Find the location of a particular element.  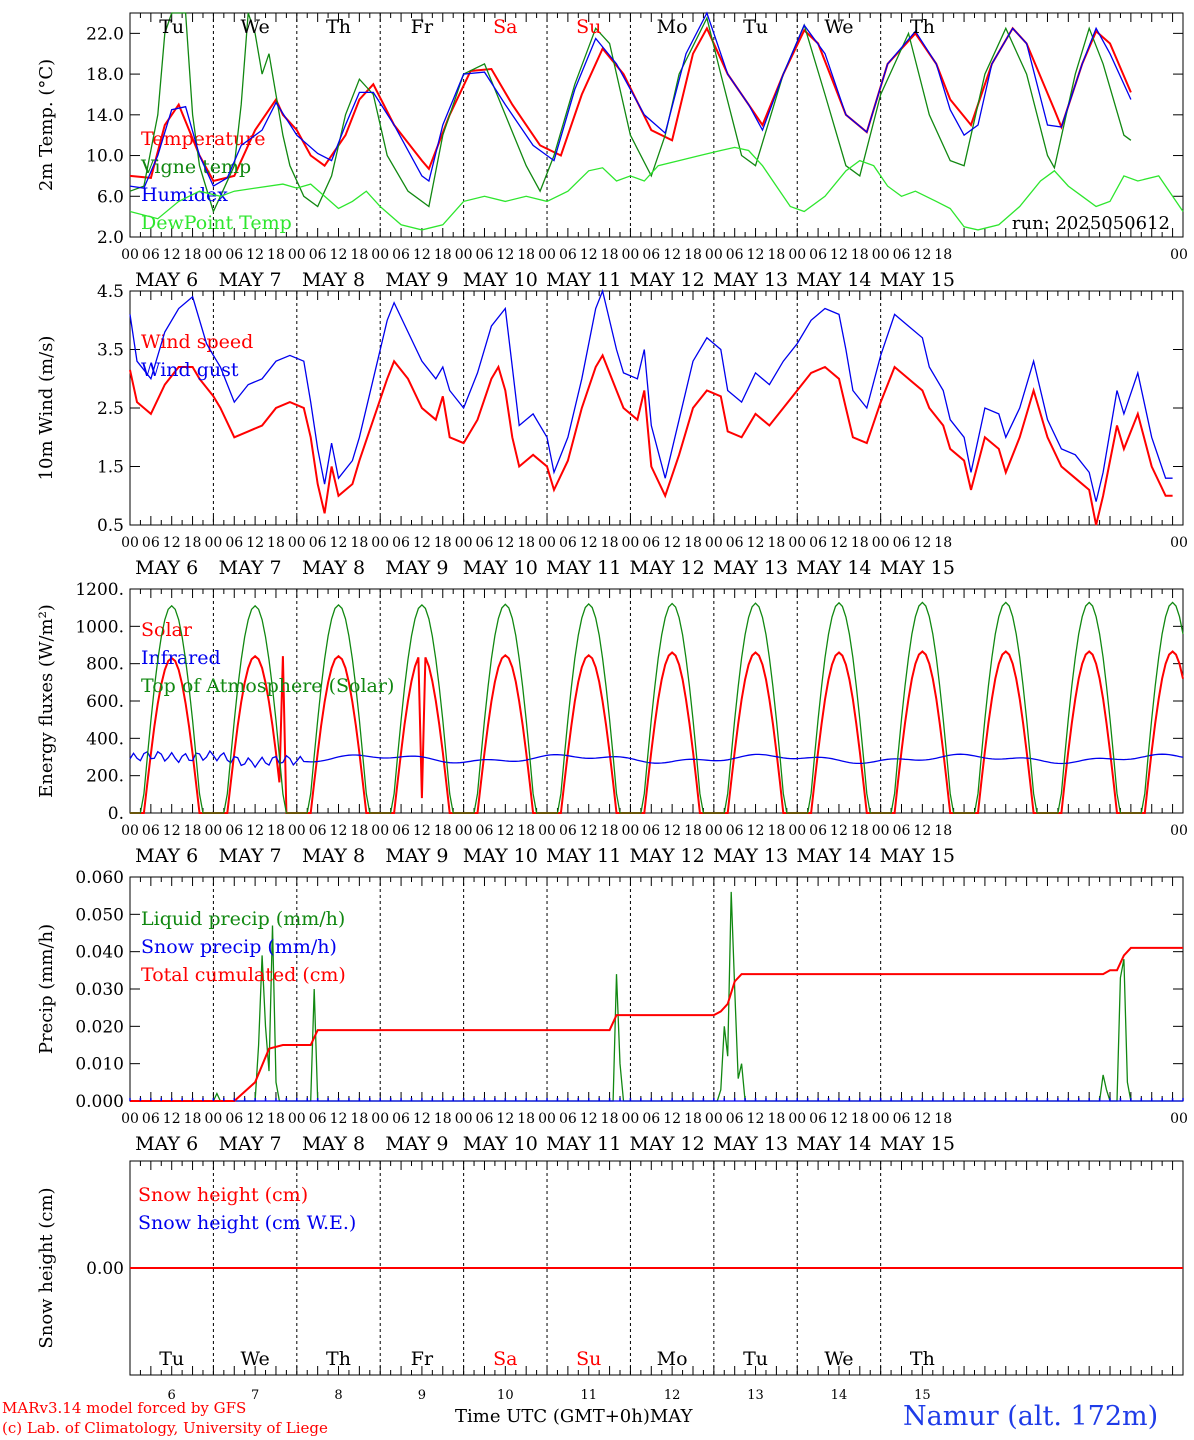

x-date-label: MAY 6 is located at coordinates (166, 280).